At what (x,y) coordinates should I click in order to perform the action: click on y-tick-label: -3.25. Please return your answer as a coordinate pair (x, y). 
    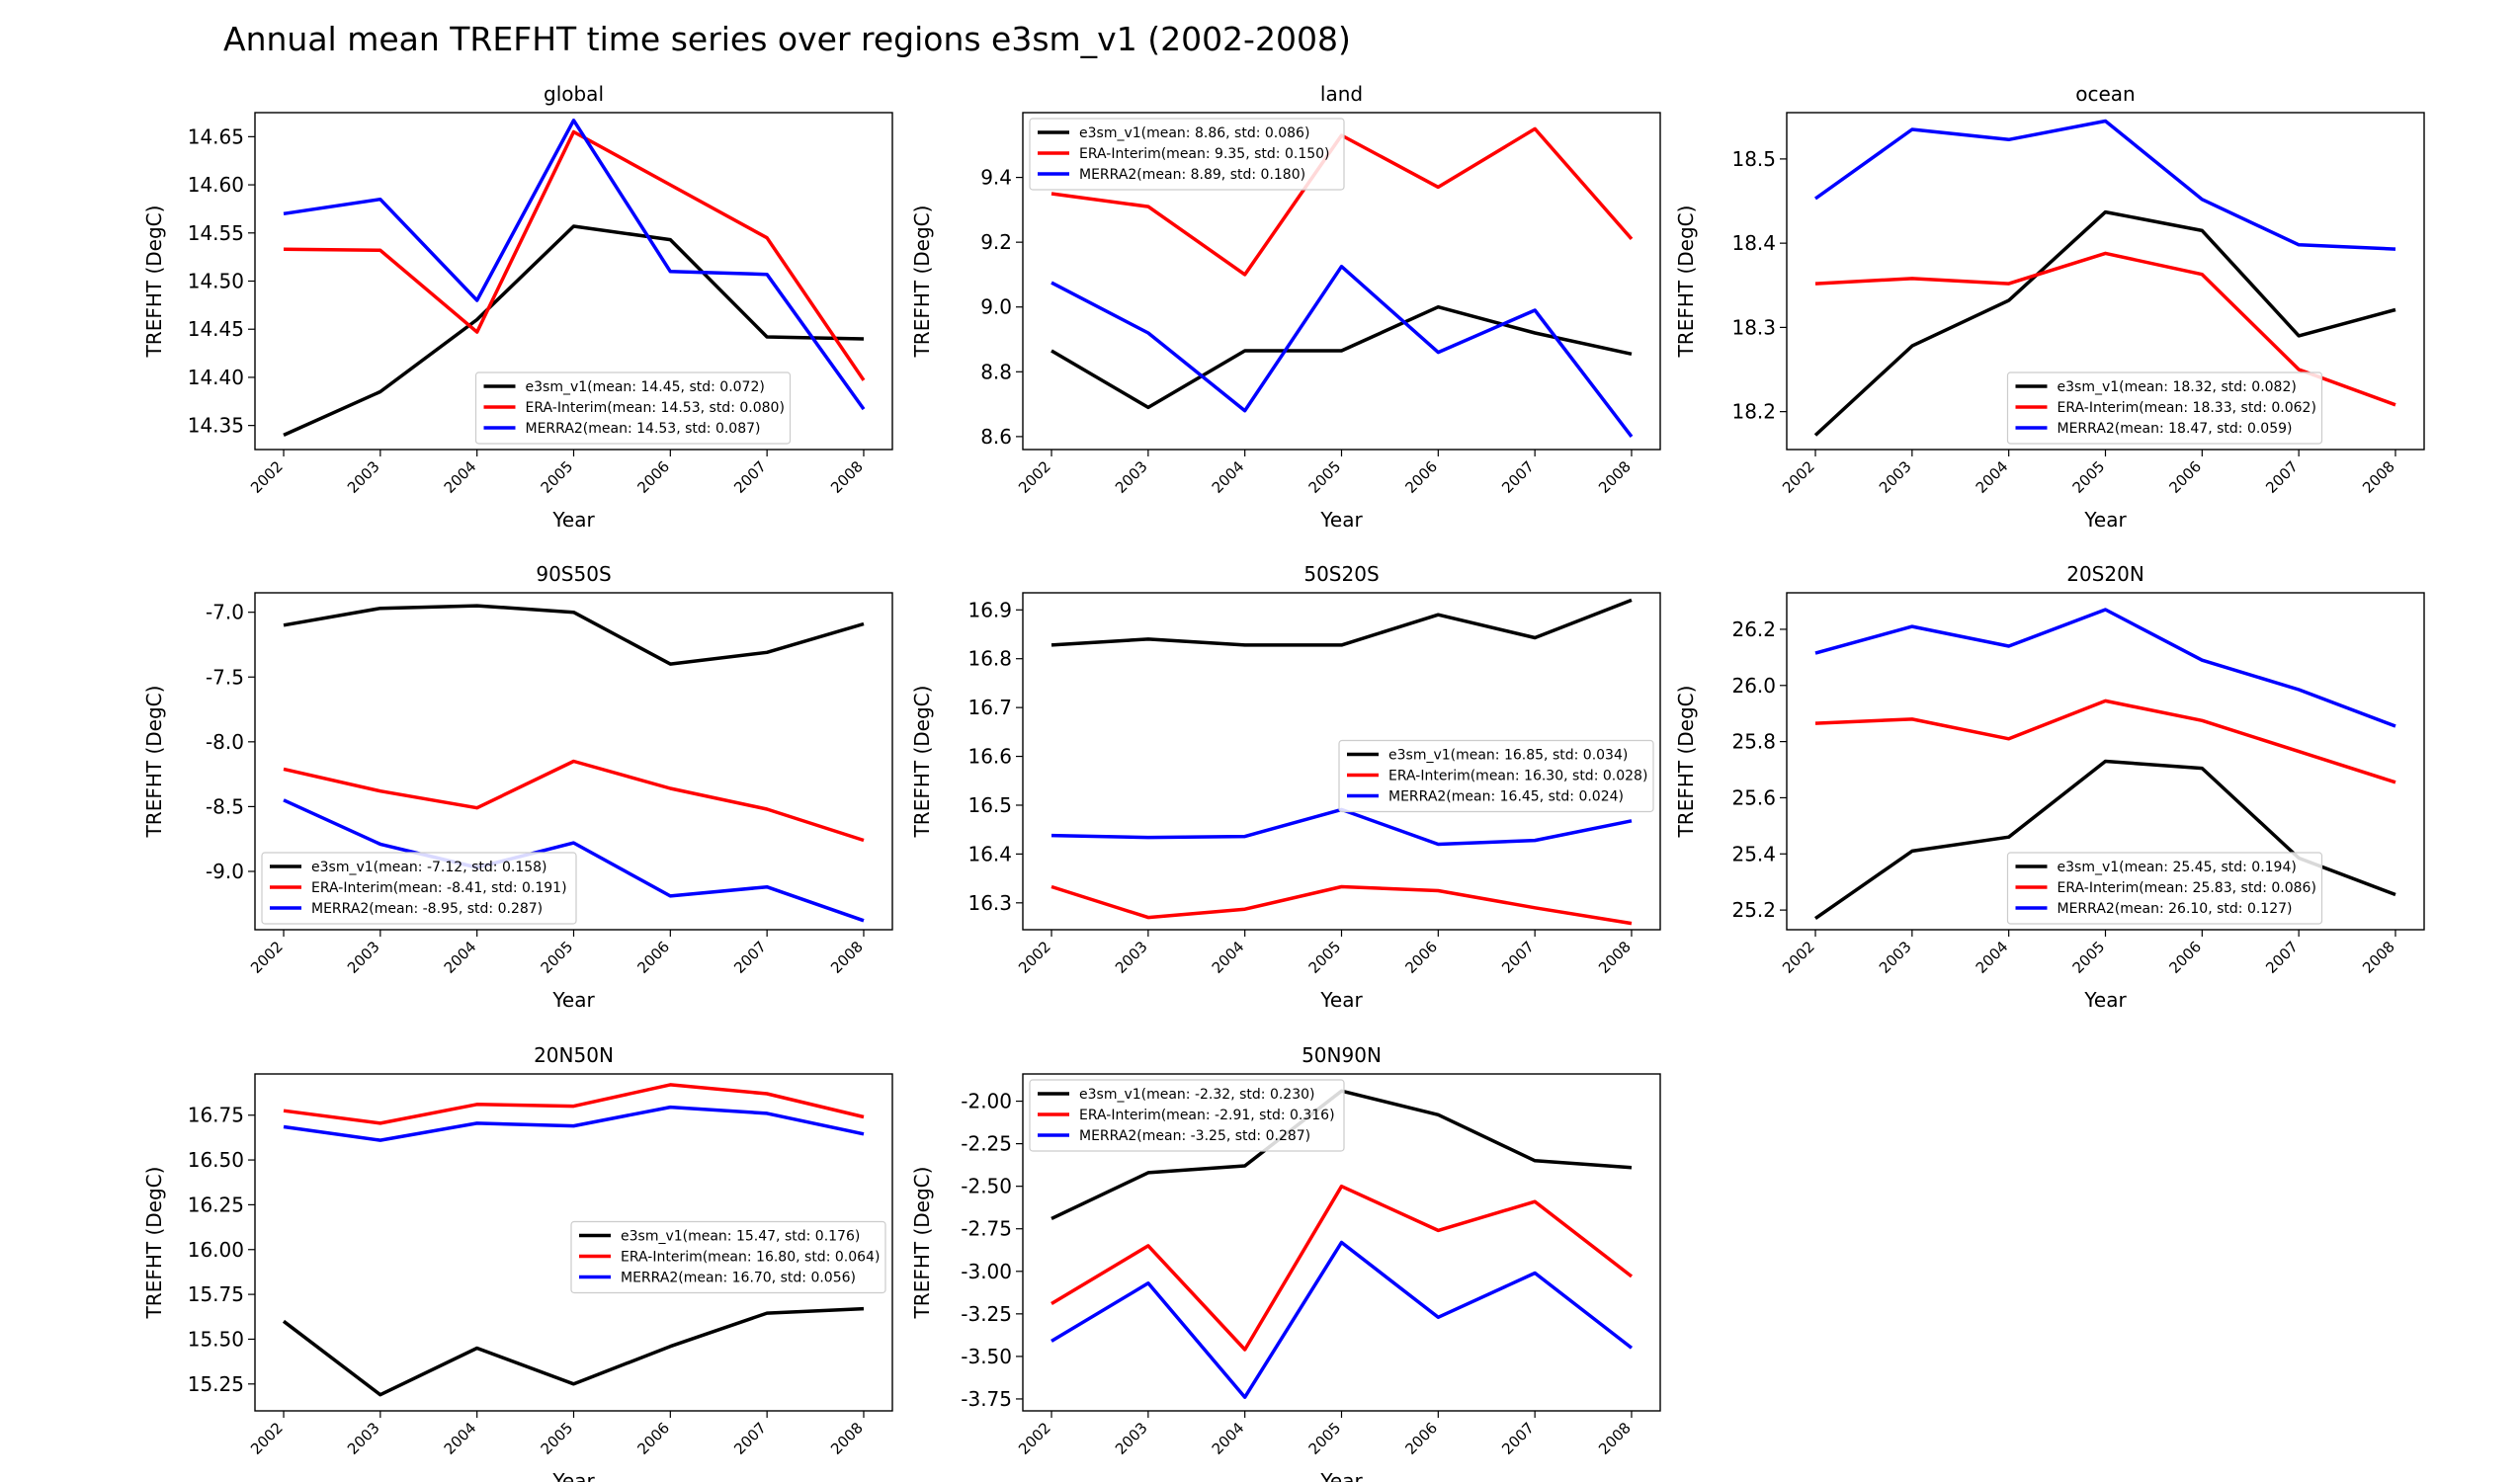
    Looking at the image, I should click on (986, 1314).